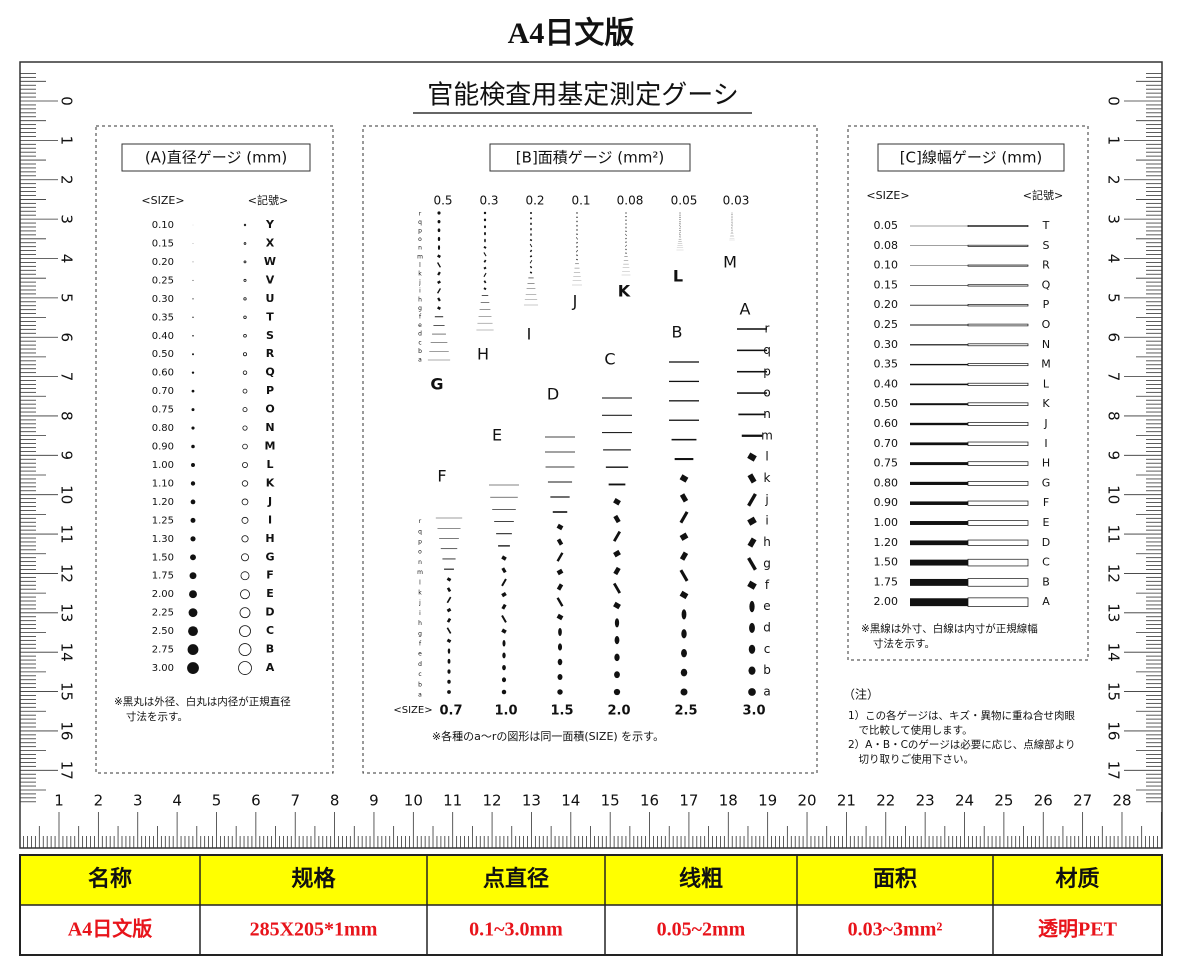 This screenshot has height=973, width=1182. Describe the element at coordinates (767, 350) in the screenshot. I see `row-letter: q` at that location.